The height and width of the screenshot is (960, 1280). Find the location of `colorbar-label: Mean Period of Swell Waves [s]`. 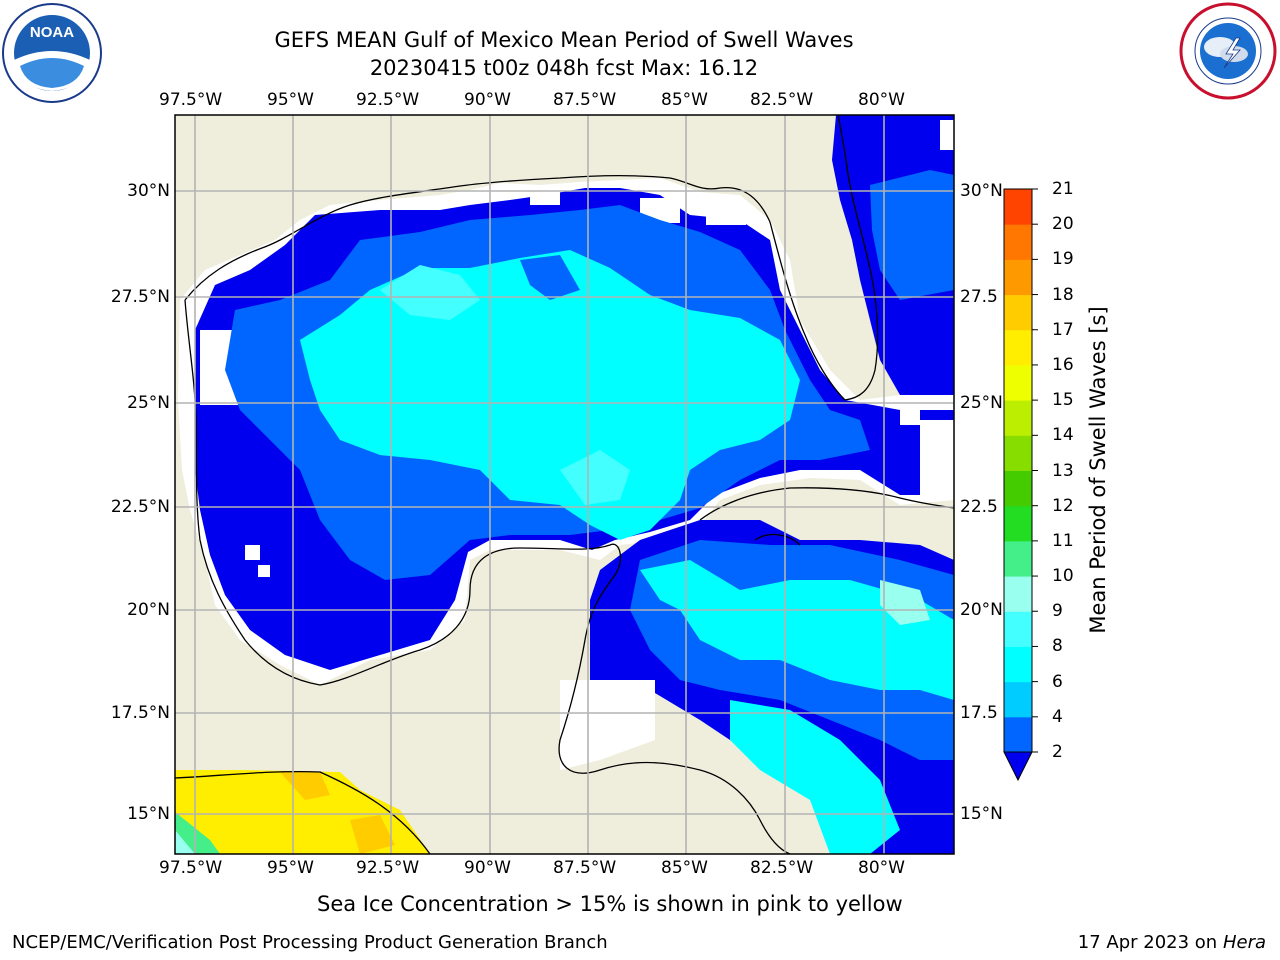

colorbar-label: Mean Period of Swell Waves [s] is located at coordinates (1098, 470).